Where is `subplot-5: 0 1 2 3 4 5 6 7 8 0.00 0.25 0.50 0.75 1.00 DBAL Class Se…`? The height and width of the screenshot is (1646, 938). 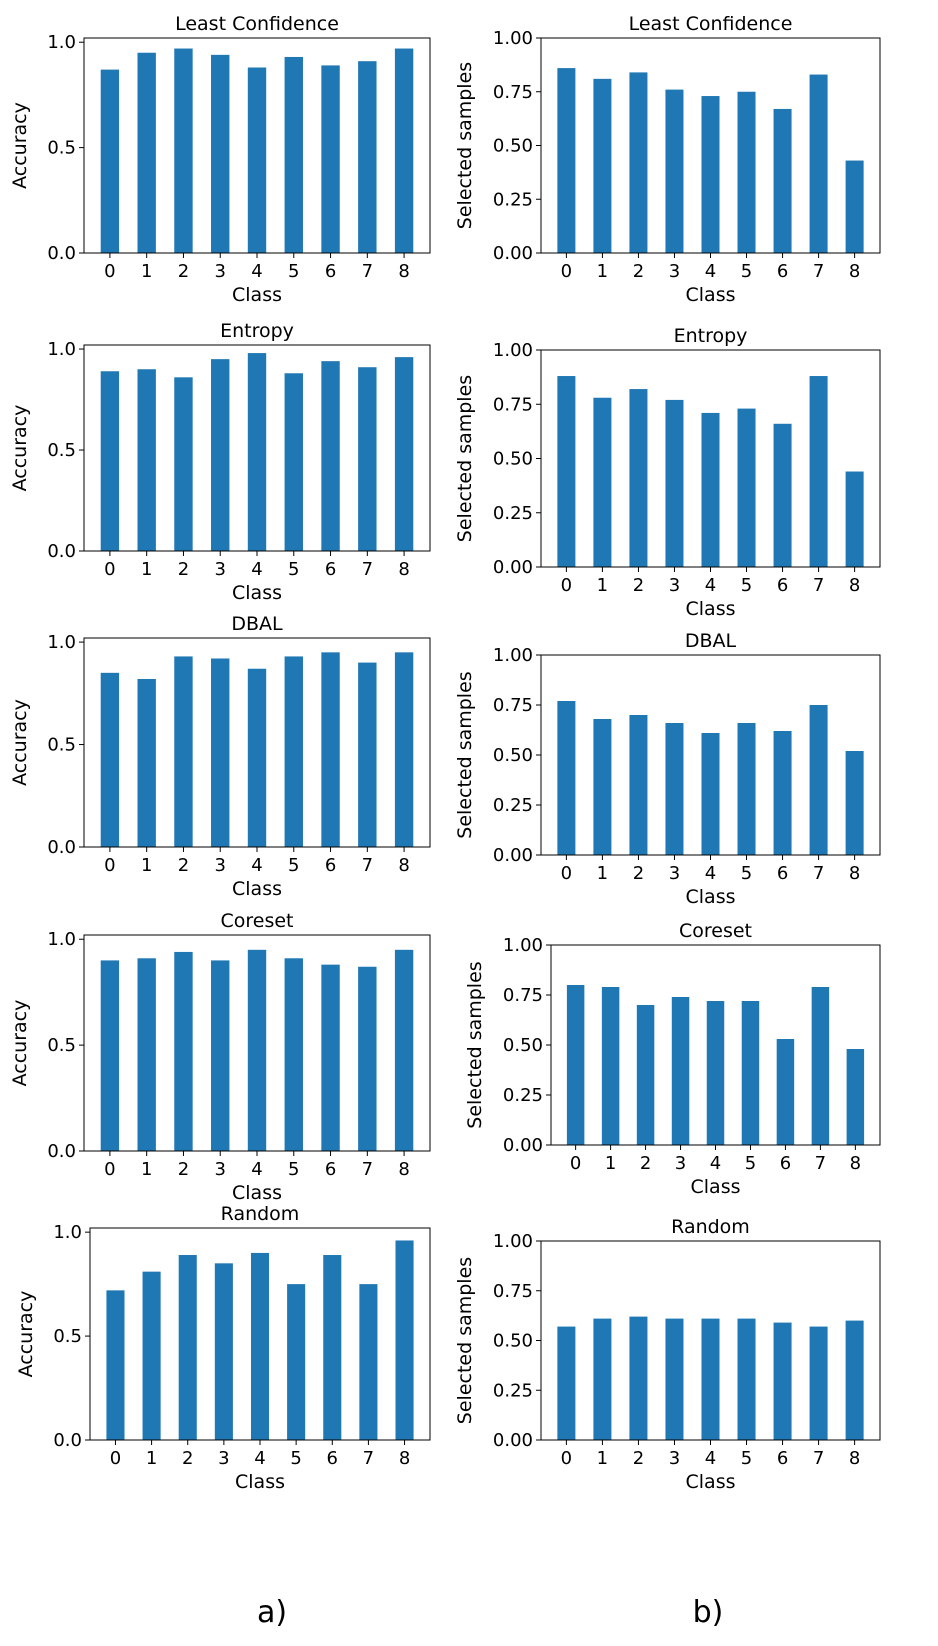 subplot-5: 0 1 2 3 4 5 6 7 8 0.00 0.25 0.50 0.75 1.00 DBAL Class Se… is located at coordinates (667, 769).